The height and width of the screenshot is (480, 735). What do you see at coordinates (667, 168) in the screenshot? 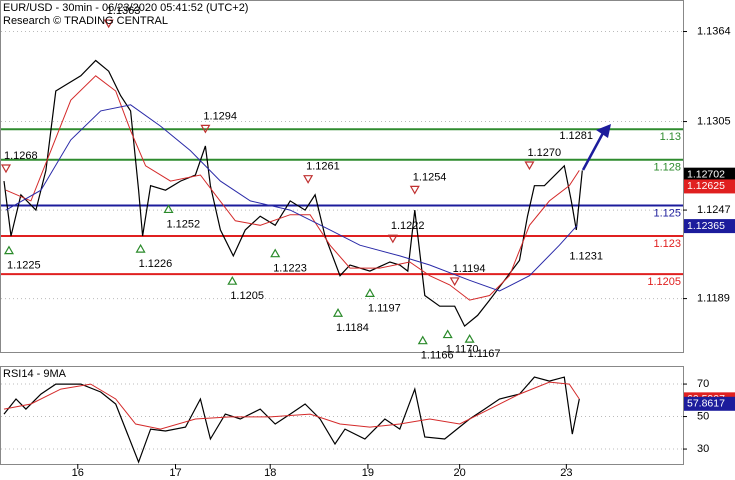
I see `level-label: 1.128` at bounding box center [667, 168].